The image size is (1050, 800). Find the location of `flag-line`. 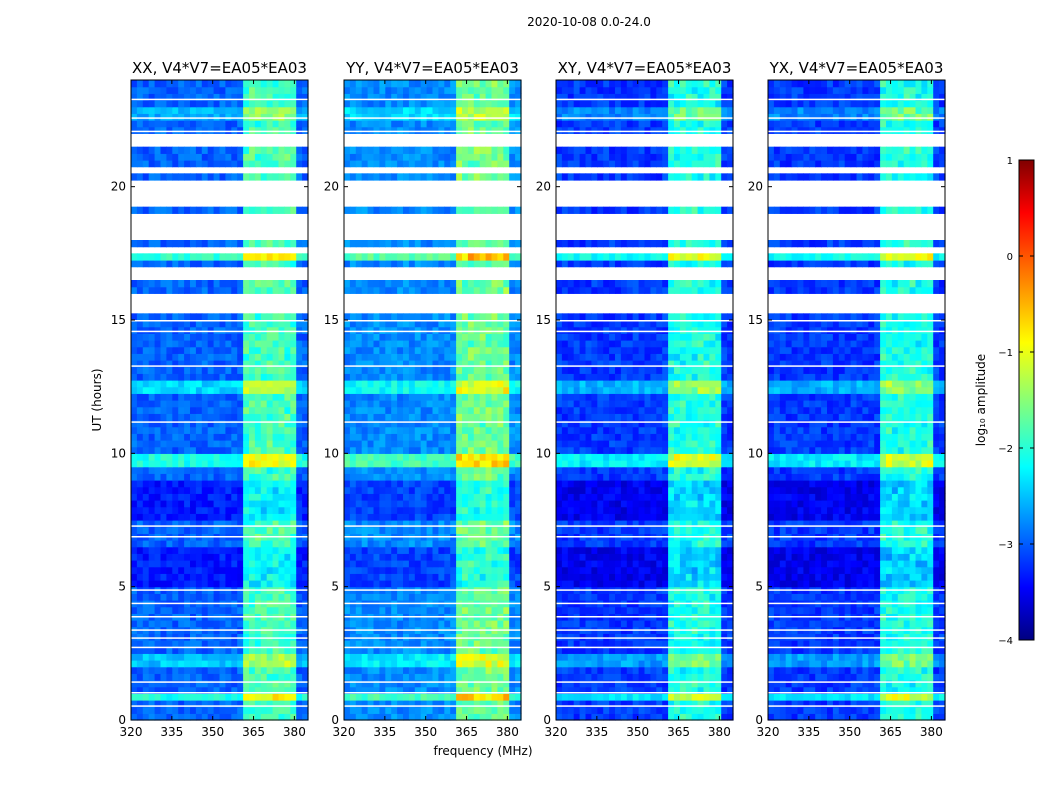

flag-line is located at coordinates (219, 99).